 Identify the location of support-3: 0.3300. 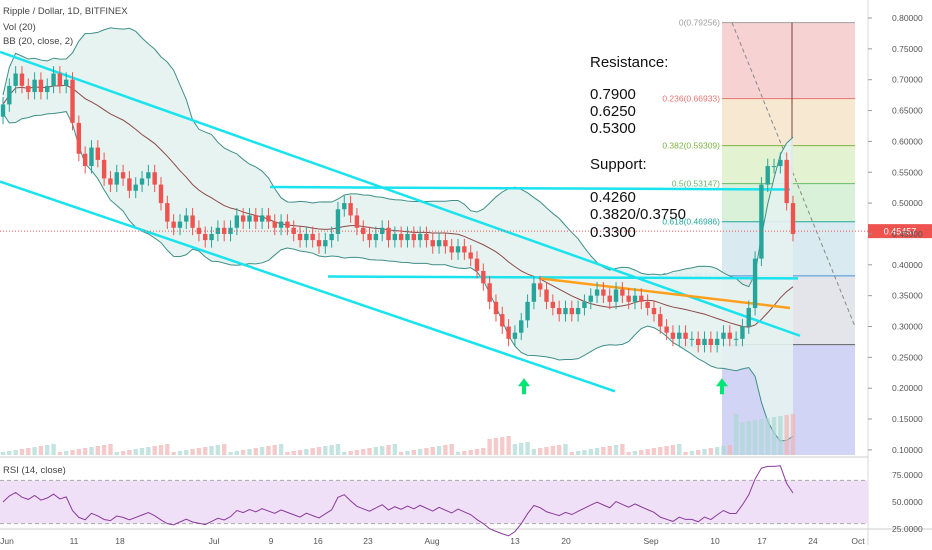
(613, 232).